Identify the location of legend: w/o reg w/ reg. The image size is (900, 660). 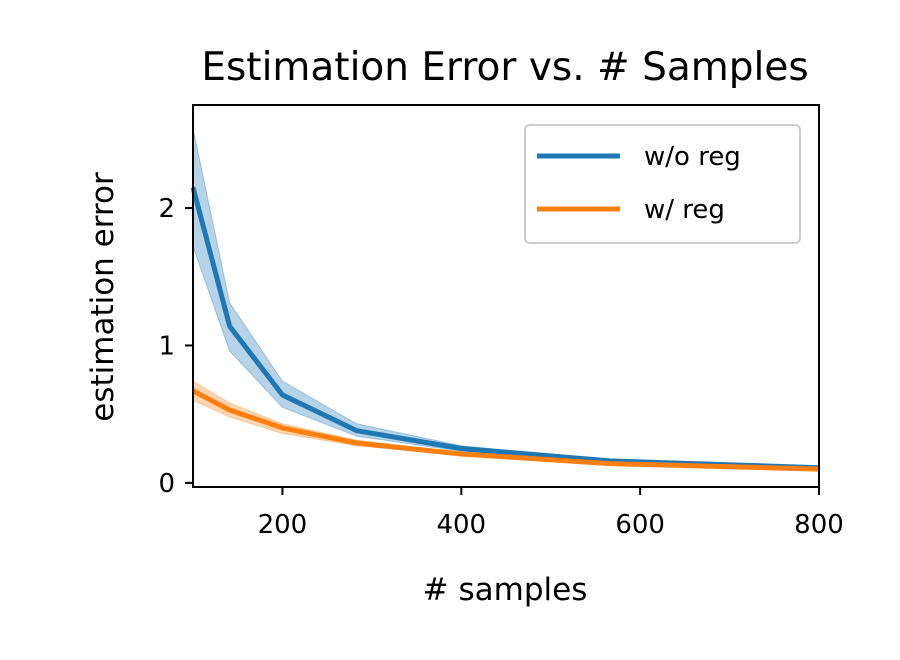
(662, 184).